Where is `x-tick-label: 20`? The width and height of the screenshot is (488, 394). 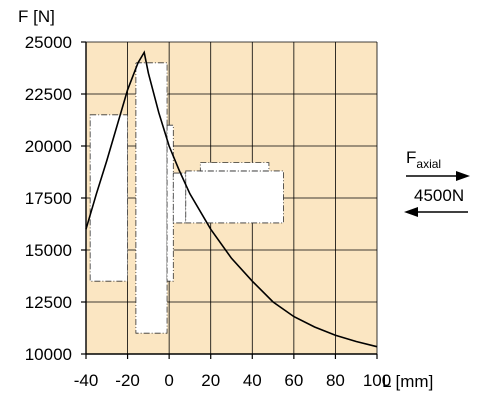
x-tick-label: 20 is located at coordinates (210, 380).